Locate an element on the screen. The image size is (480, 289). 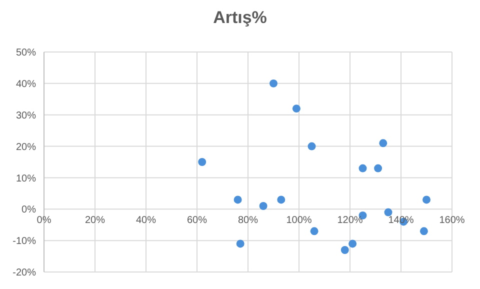
y-tick-label: 30% is located at coordinates (26, 116).